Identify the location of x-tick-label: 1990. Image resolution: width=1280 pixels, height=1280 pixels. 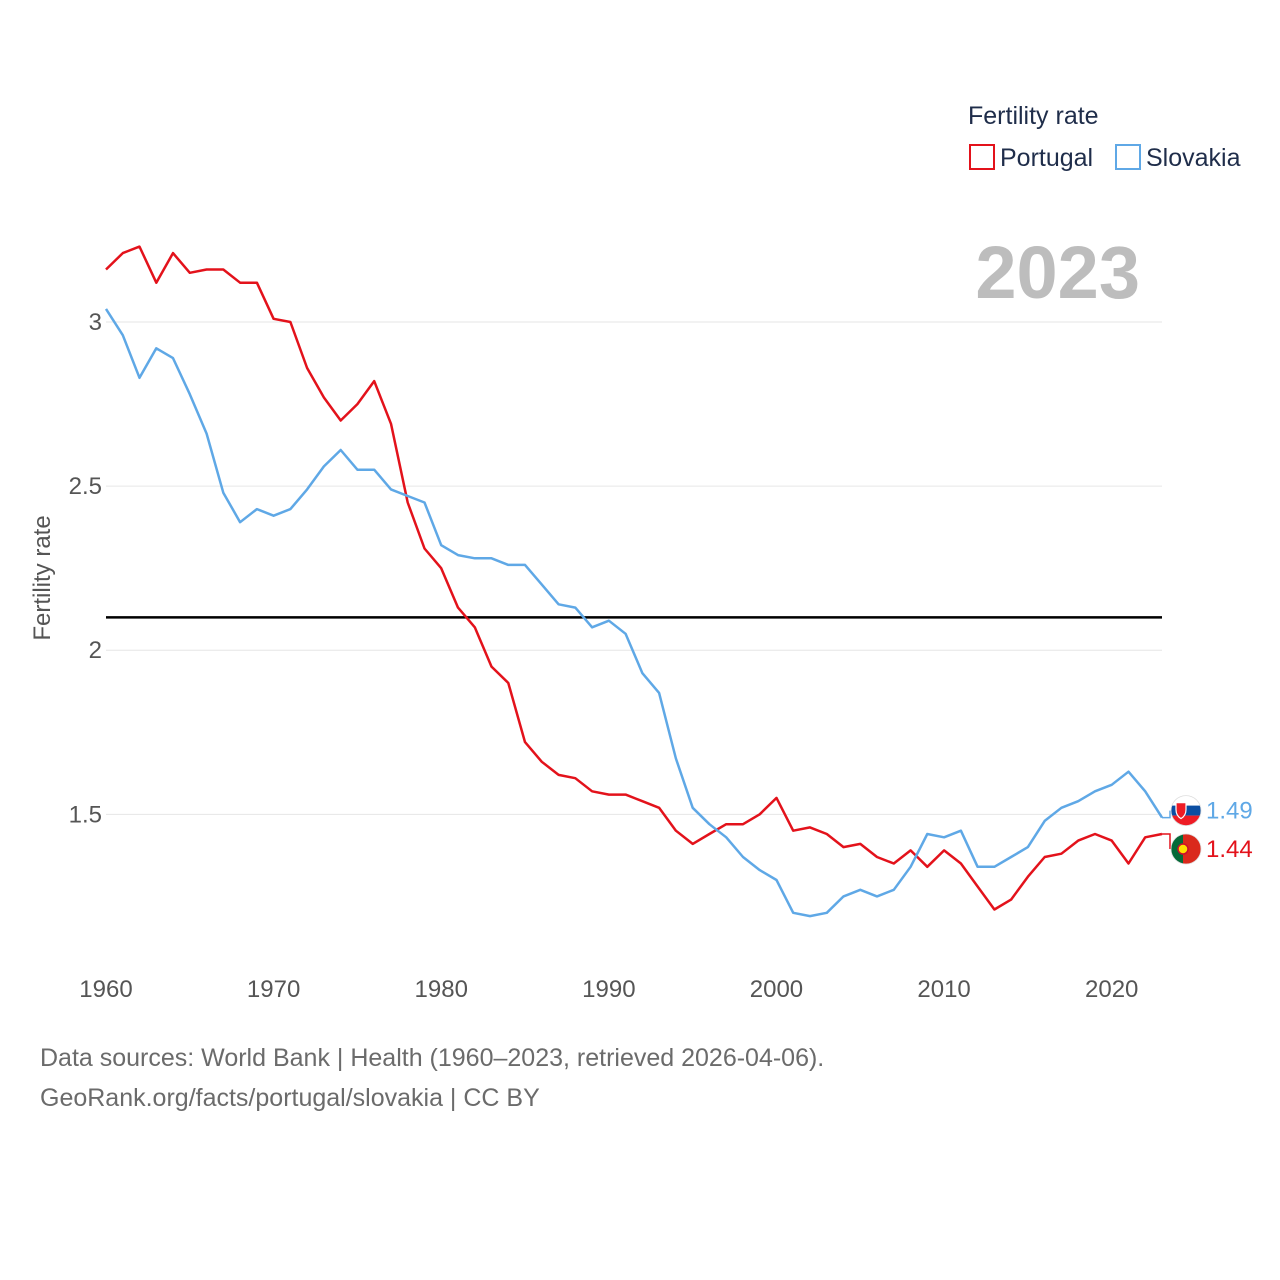
(608, 989).